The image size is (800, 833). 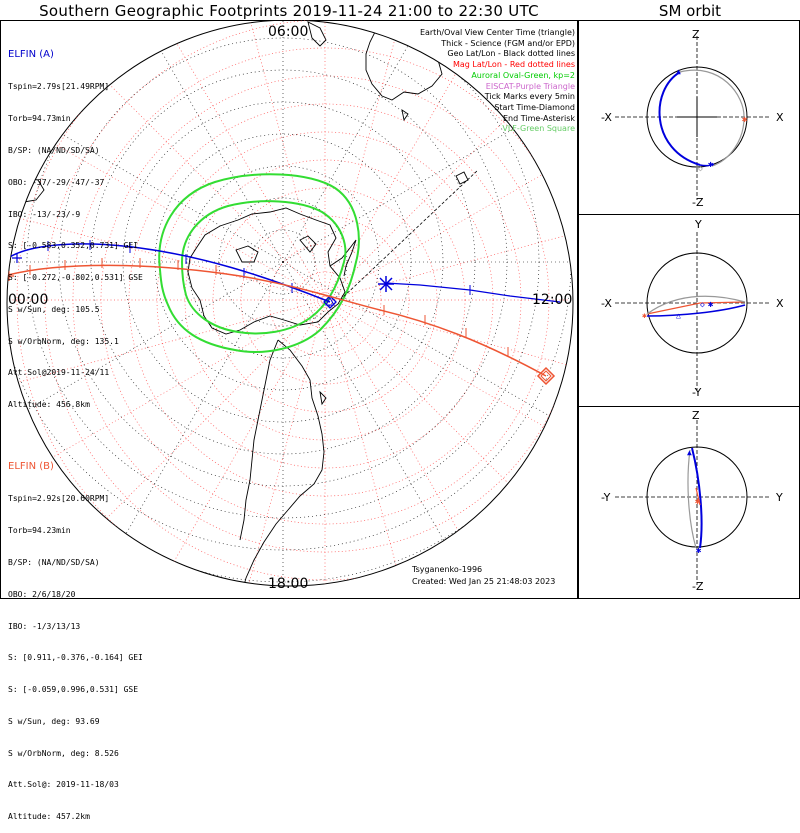 I want to click on time-label-right: 12:00, so click(x=552, y=300).